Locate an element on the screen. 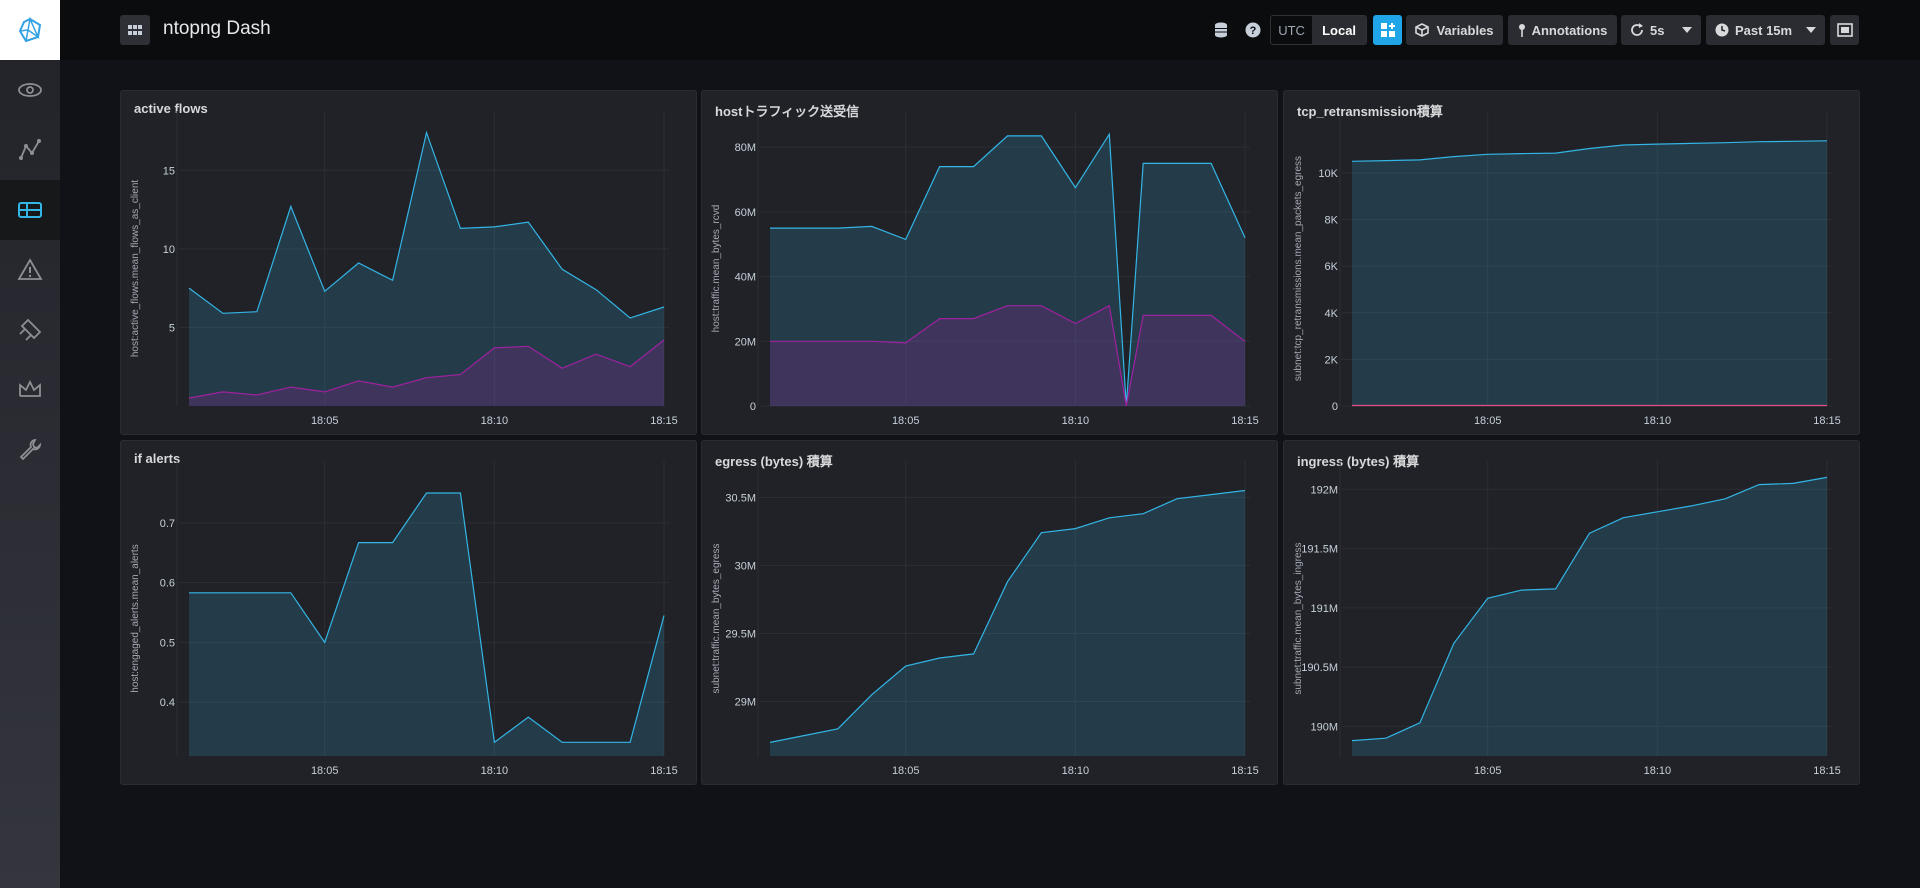 The height and width of the screenshot is (888, 1920). add-panel-icon is located at coordinates (1387, 30).